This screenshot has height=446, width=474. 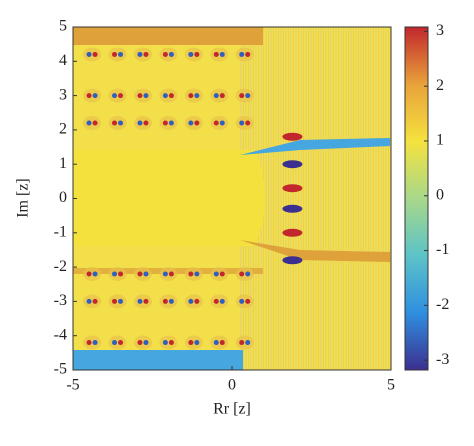 I want to click on colorbar-tick-label: 1, so click(x=440, y=140).